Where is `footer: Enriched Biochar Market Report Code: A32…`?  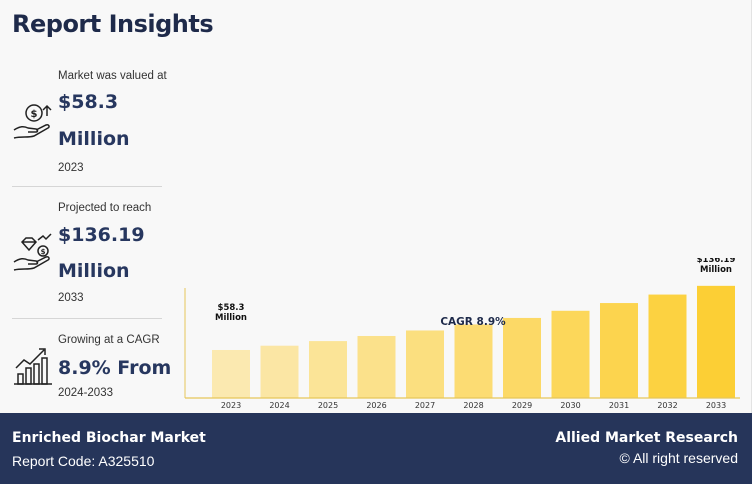 footer: Enriched Biochar Market Report Code: A32… is located at coordinates (376, 448).